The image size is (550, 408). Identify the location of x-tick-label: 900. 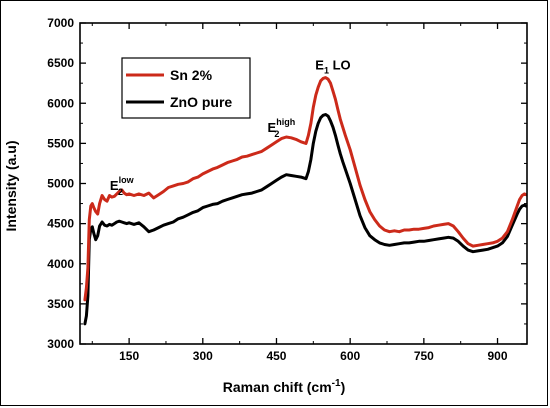
(498, 356).